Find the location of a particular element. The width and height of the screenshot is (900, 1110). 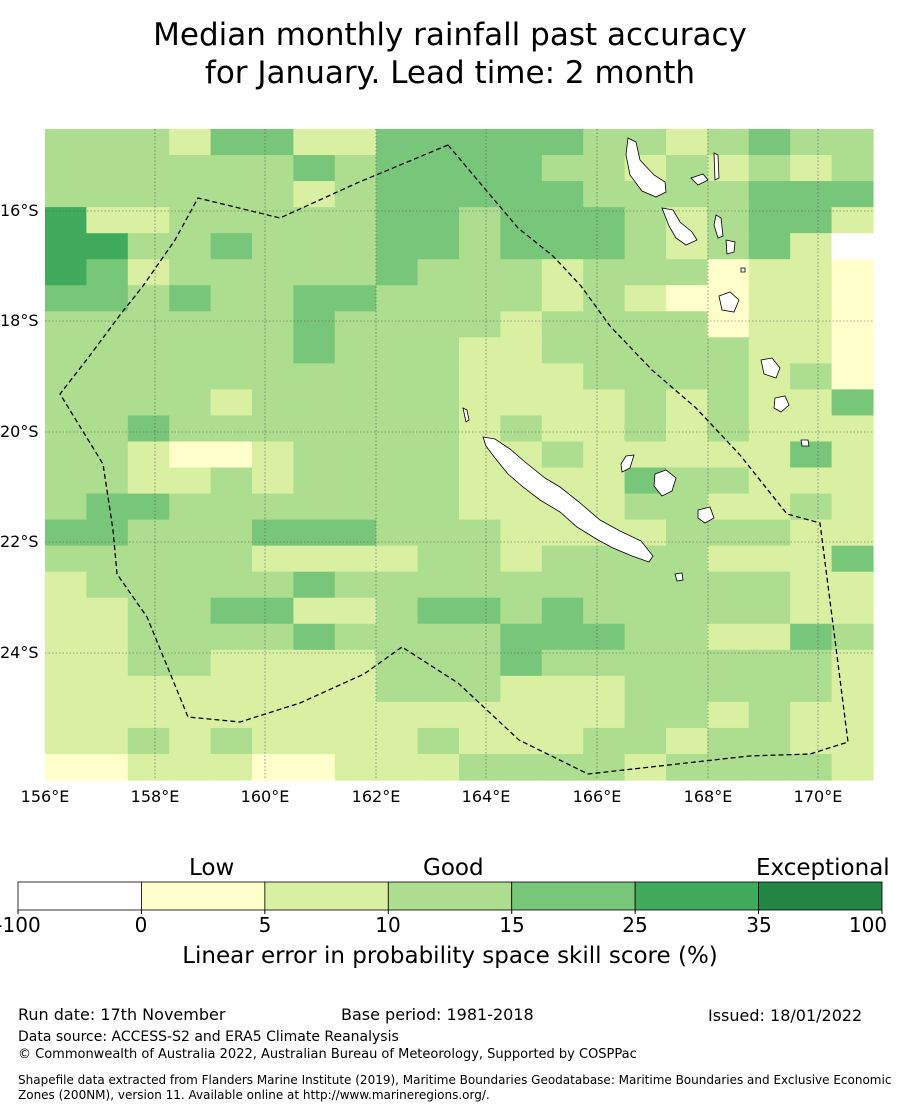

island-ambae is located at coordinates (699, 179).